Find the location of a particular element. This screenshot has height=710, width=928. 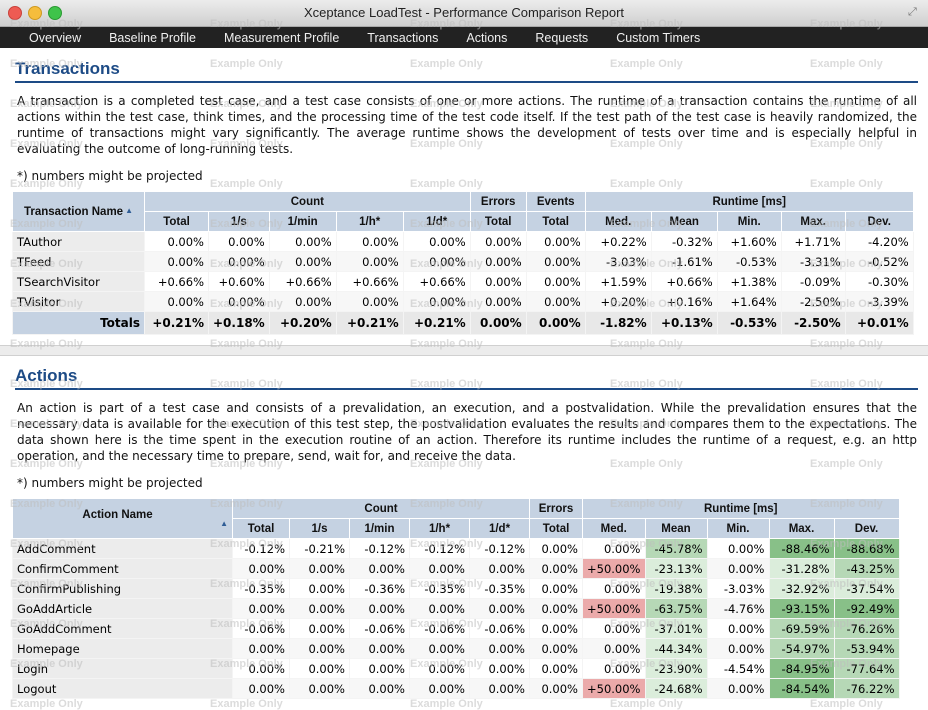

row-name: Homepage is located at coordinates (122, 648).